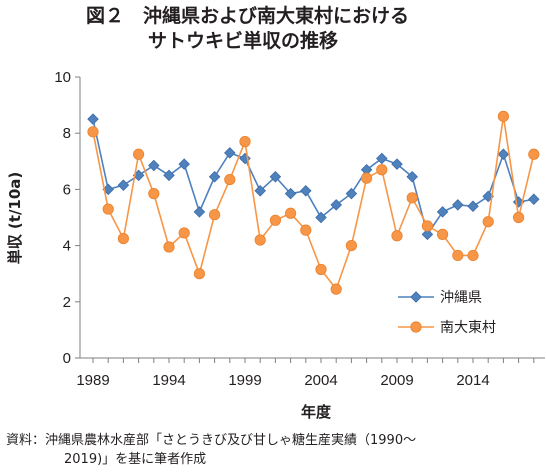 The image size is (546, 475). I want to click on x-tick-label: 2014, so click(472, 380).